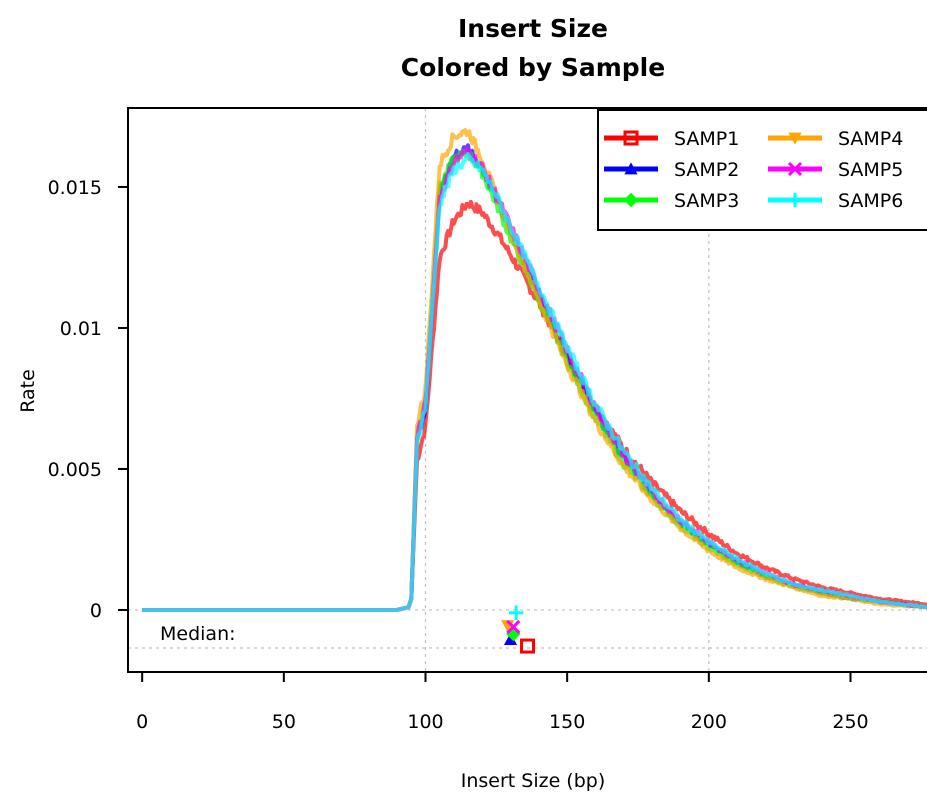 The height and width of the screenshot is (797, 927). Describe the element at coordinates (142, 722) in the screenshot. I see `x-tick-label: 0` at that location.